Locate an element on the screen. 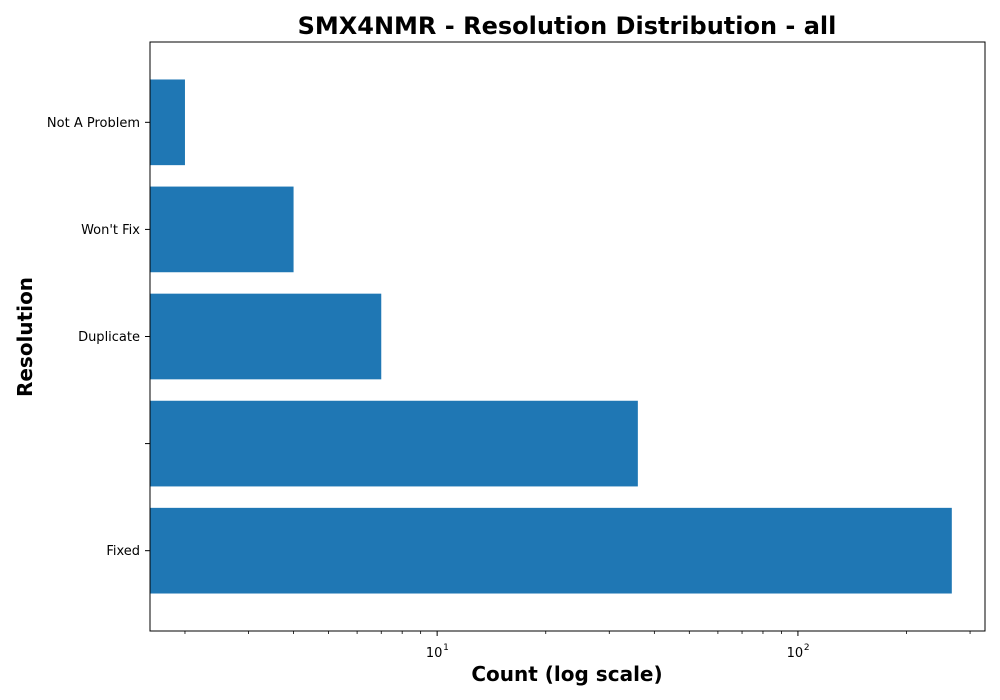 This screenshot has width=1000, height=700. y-tick-label: Not A Problem is located at coordinates (93, 123).